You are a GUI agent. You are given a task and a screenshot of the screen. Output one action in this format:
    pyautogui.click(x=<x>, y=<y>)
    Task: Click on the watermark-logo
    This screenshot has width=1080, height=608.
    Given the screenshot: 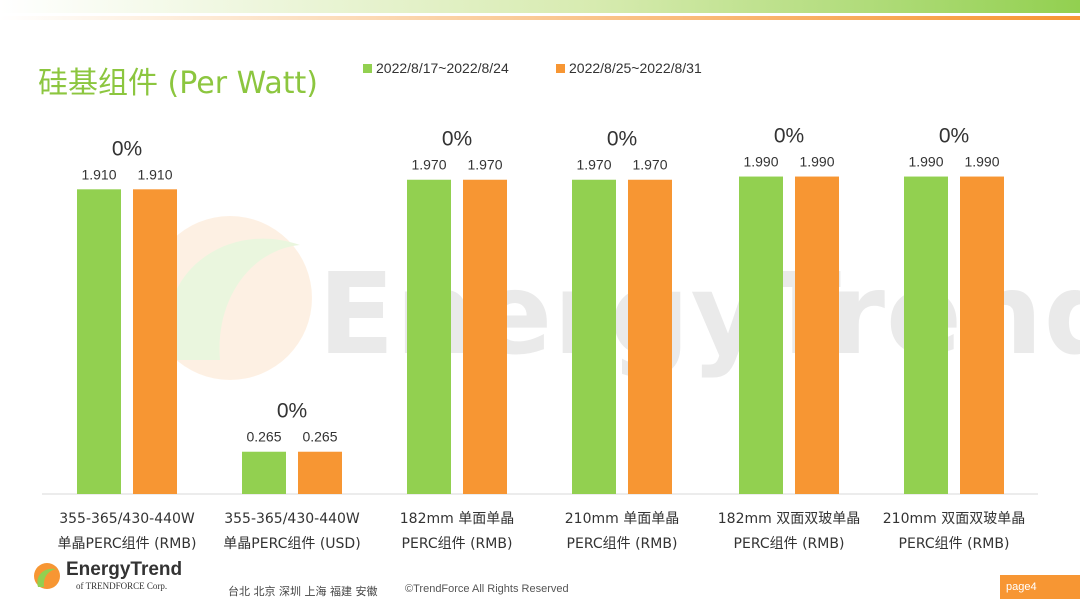 What is the action you would take?
    pyautogui.click(x=230, y=298)
    